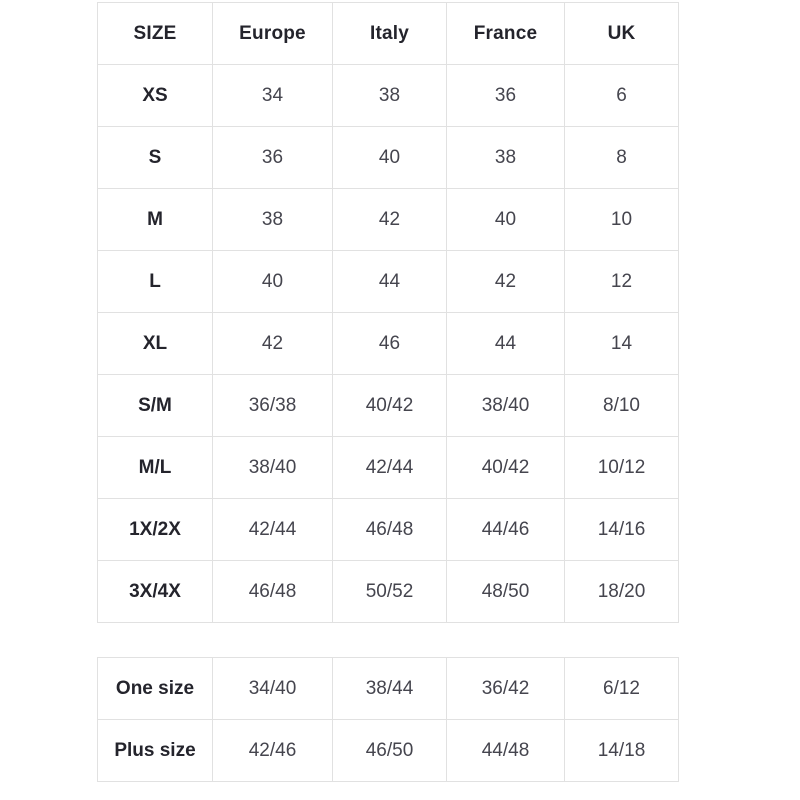 The height and width of the screenshot is (800, 800). I want to click on table-row-xl: XL 42 46 44 14, so click(388, 343).